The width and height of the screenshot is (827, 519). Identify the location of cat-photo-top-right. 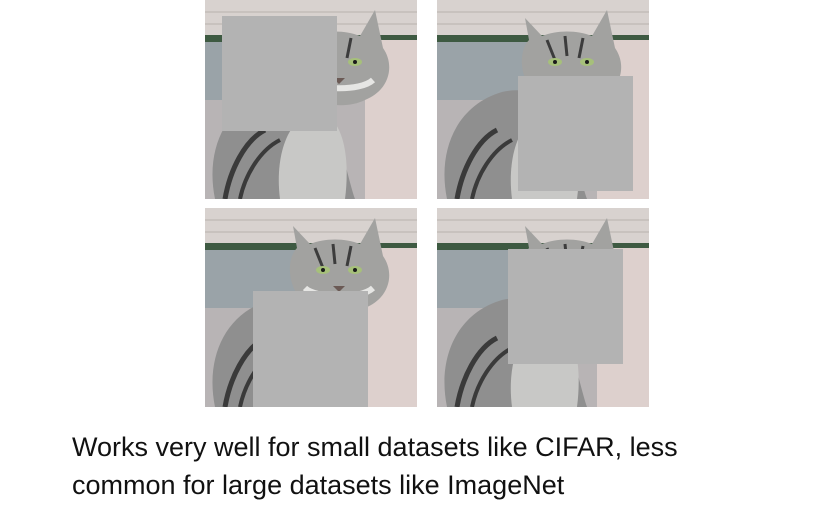
(543, 99).